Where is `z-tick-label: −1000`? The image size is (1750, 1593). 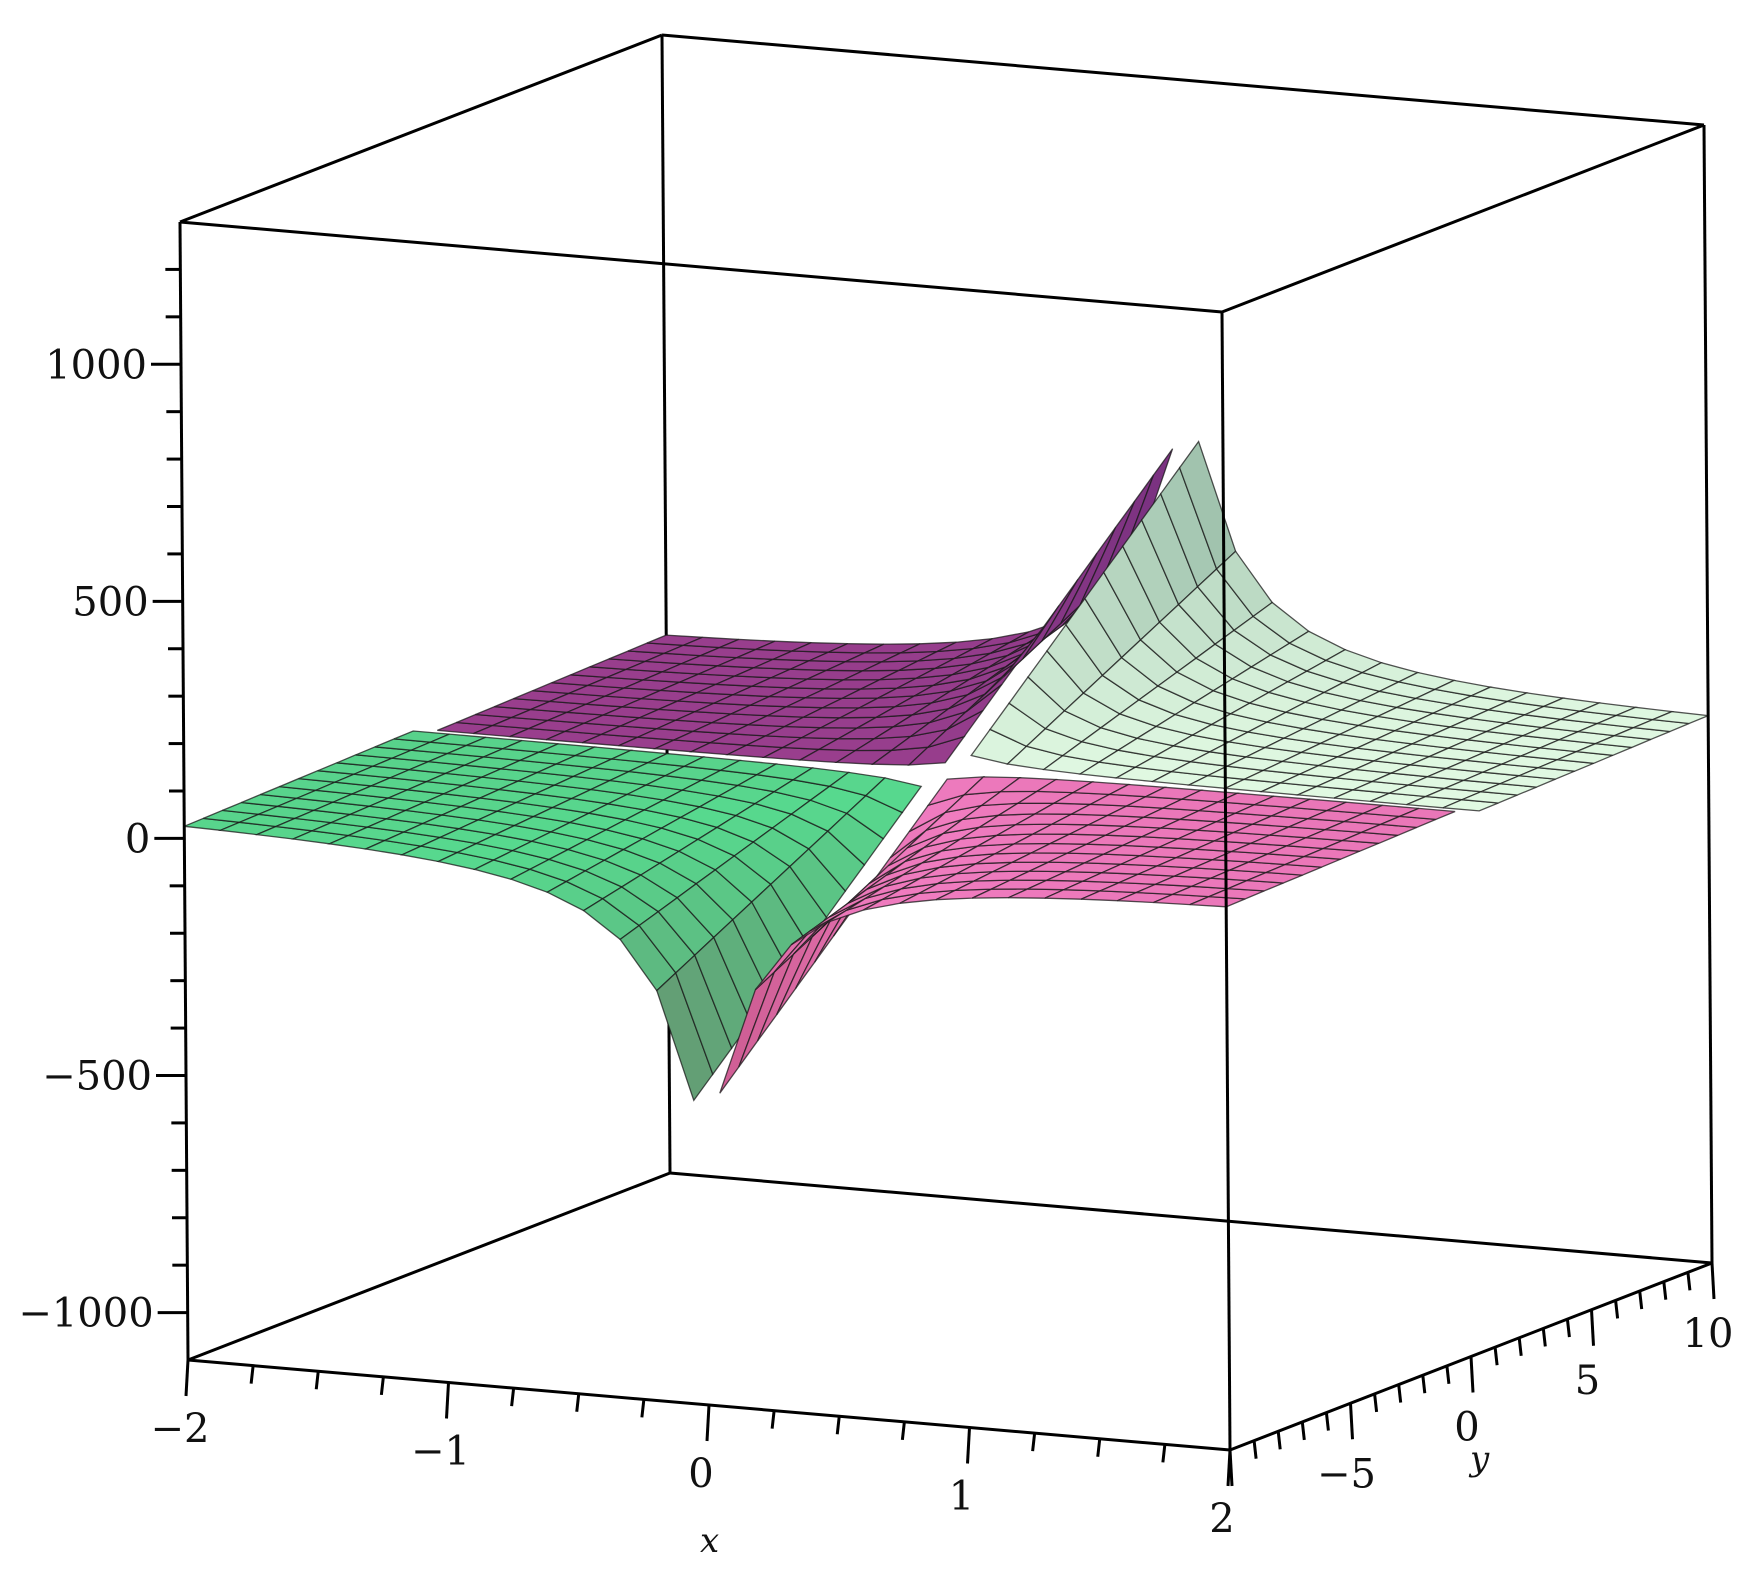 z-tick-label: −1000 is located at coordinates (85, 1314).